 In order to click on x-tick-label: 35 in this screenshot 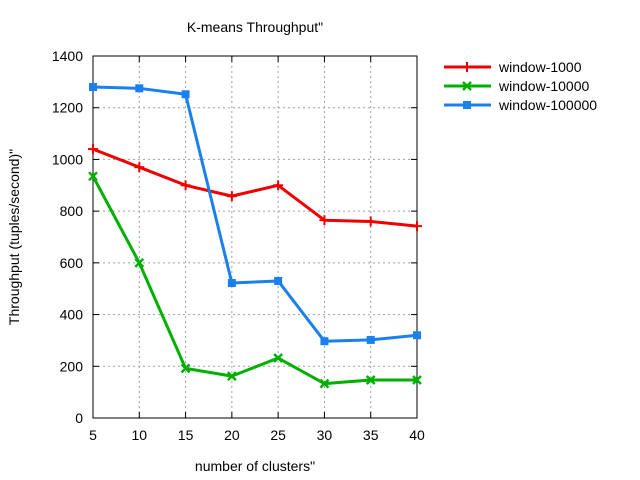, I will do `click(371, 435)`.